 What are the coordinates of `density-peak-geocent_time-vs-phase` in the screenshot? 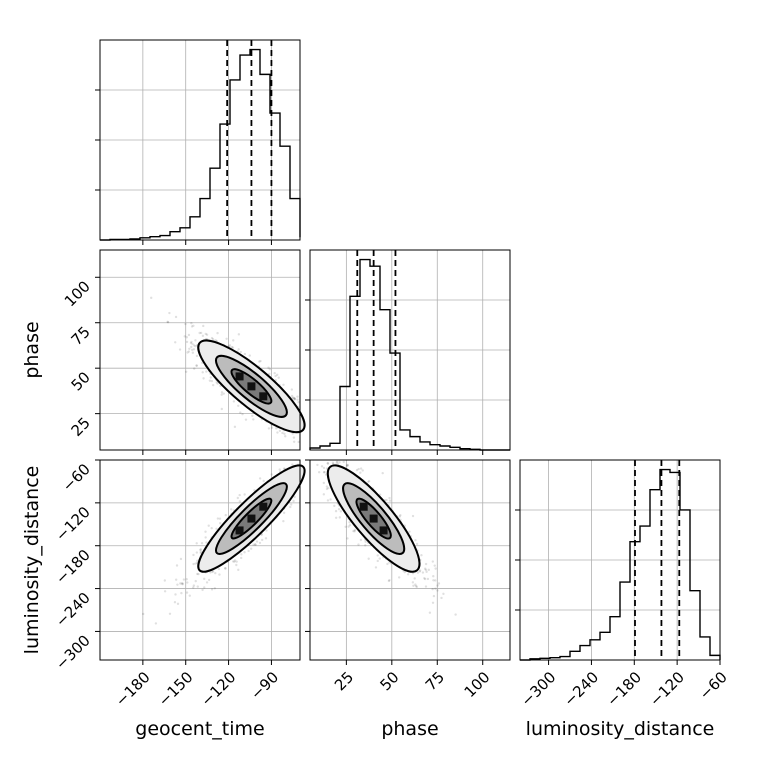 It's located at (263, 396).